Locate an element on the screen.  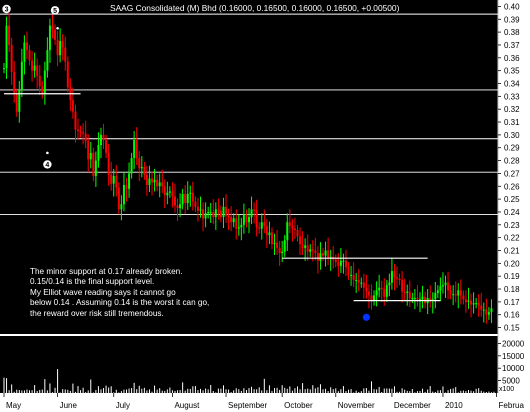
wave-label-text: 3 is located at coordinates (7, 10).